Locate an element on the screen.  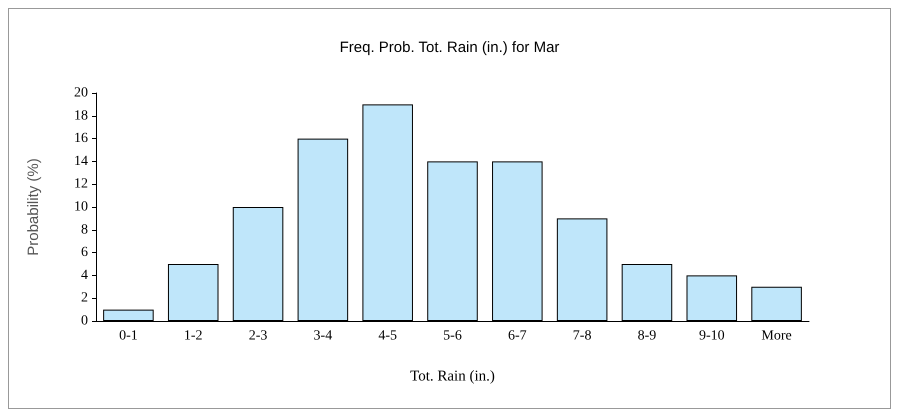
x-tick-label: More is located at coordinates (776, 336).